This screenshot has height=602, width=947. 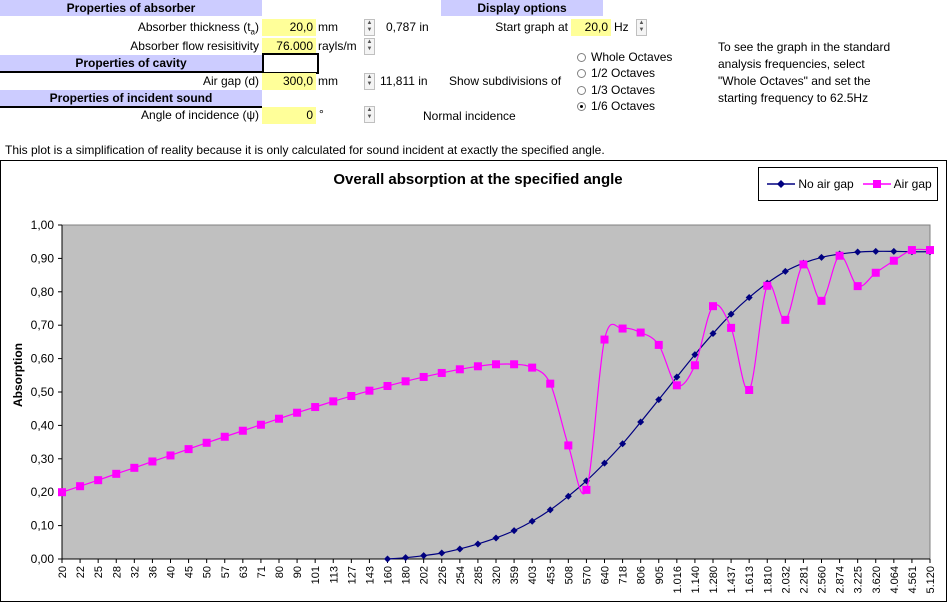 What do you see at coordinates (443, 575) in the screenshot?
I see `x-tick-label: 226` at bounding box center [443, 575].